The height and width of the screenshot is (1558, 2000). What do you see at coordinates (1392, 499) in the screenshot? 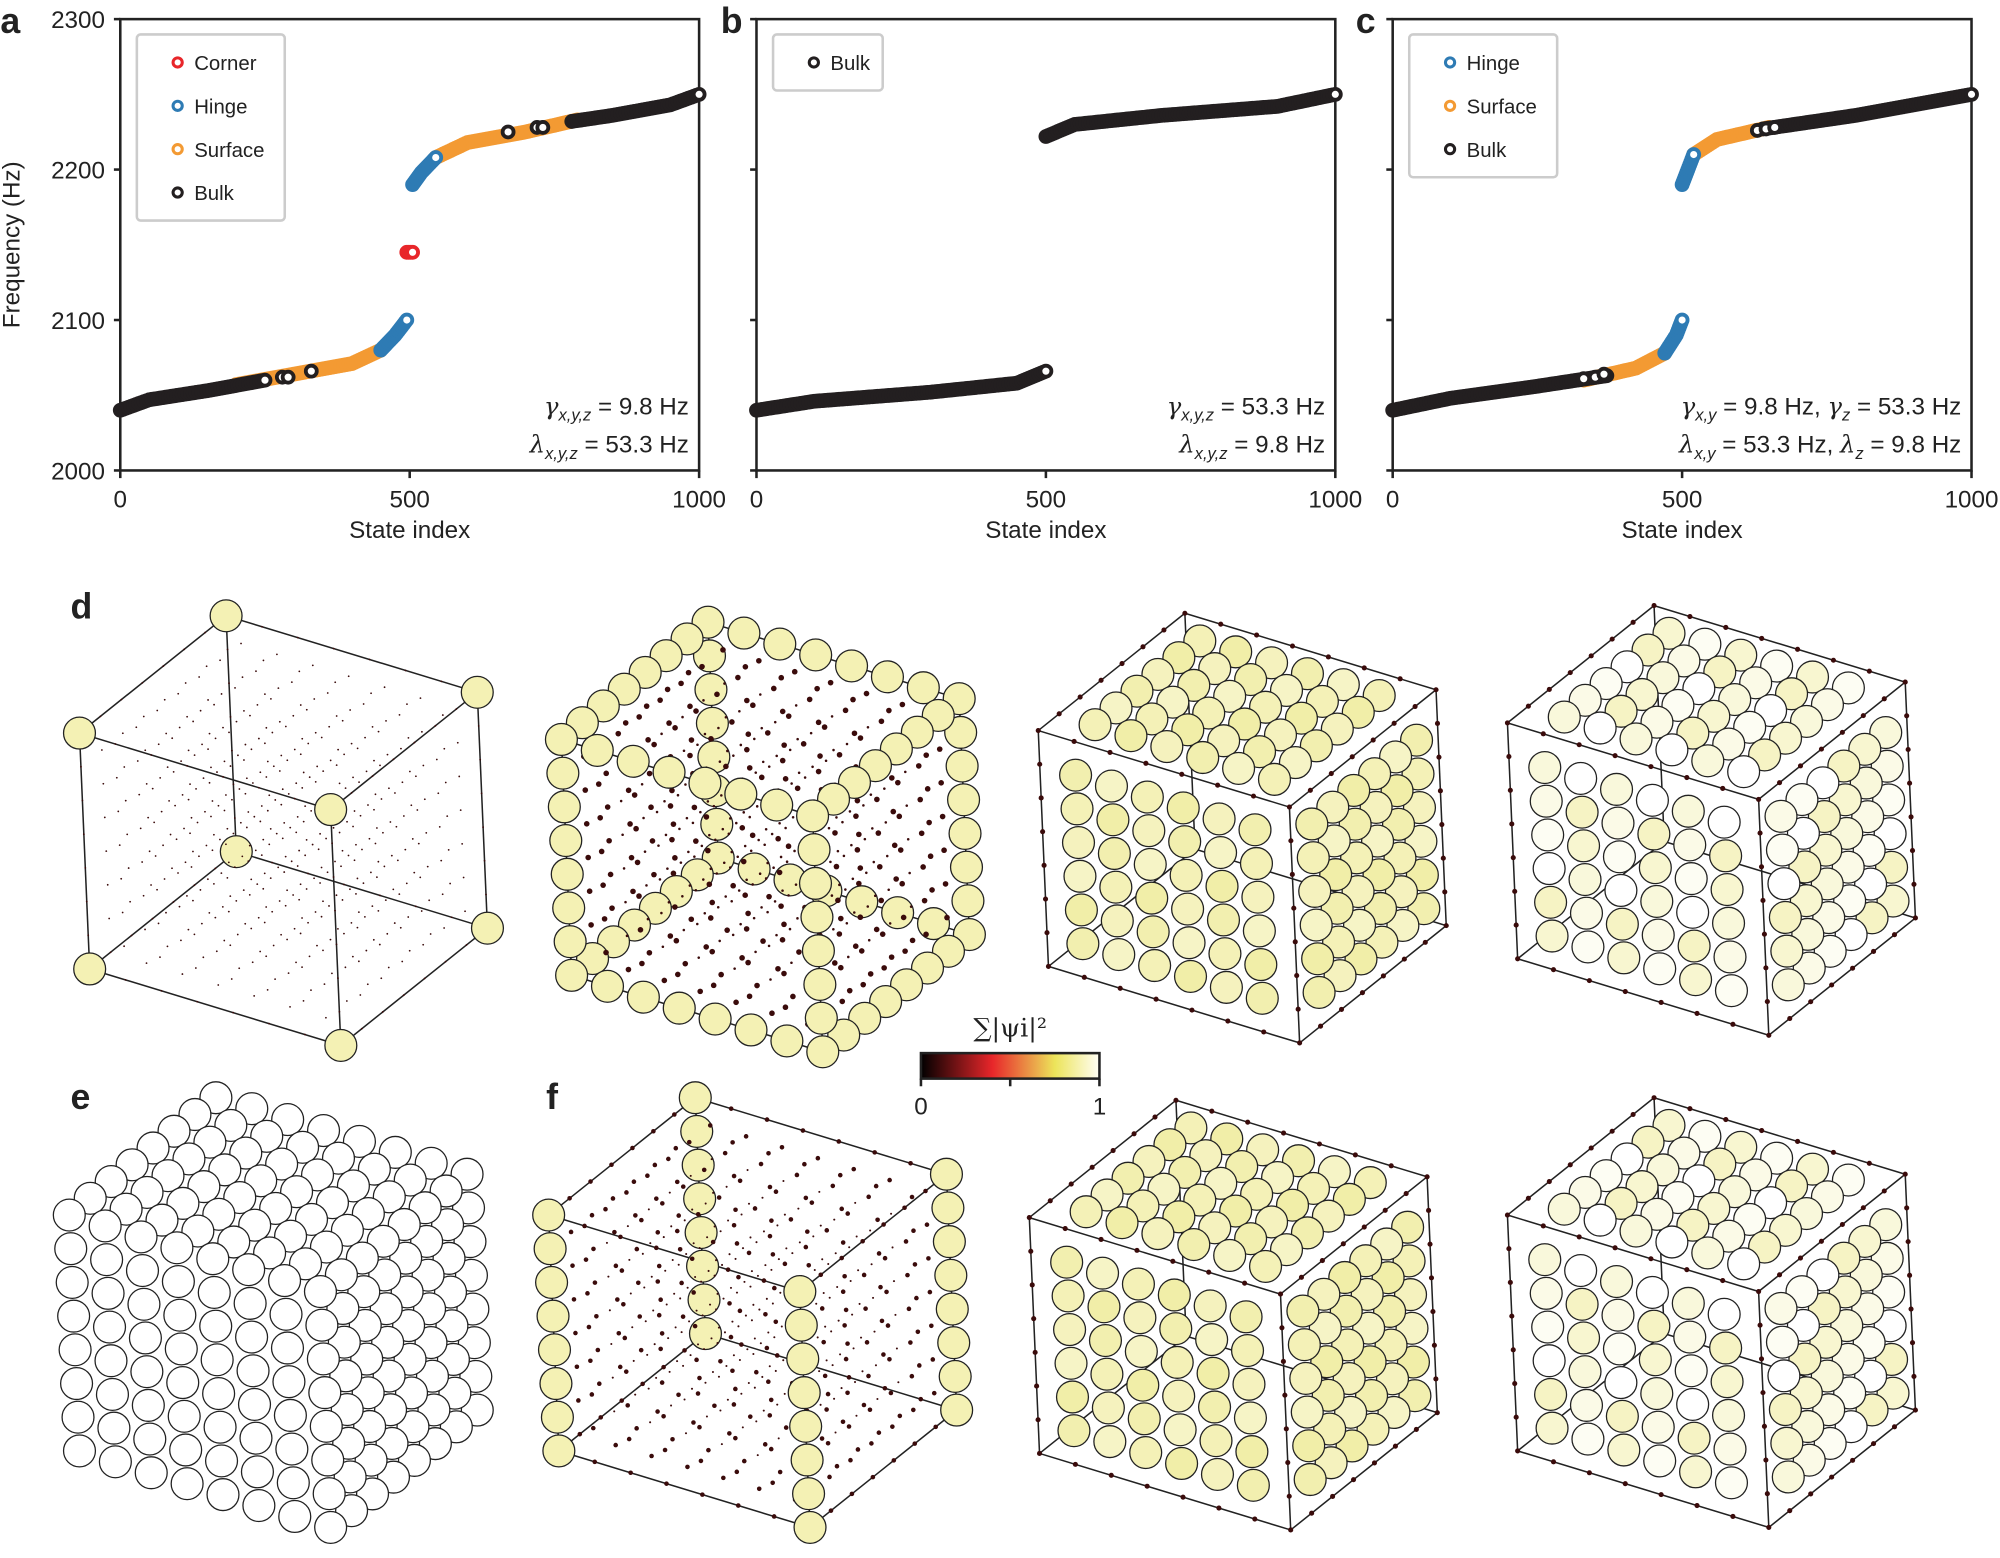
I see `x-tick-label: 0` at bounding box center [1392, 499].